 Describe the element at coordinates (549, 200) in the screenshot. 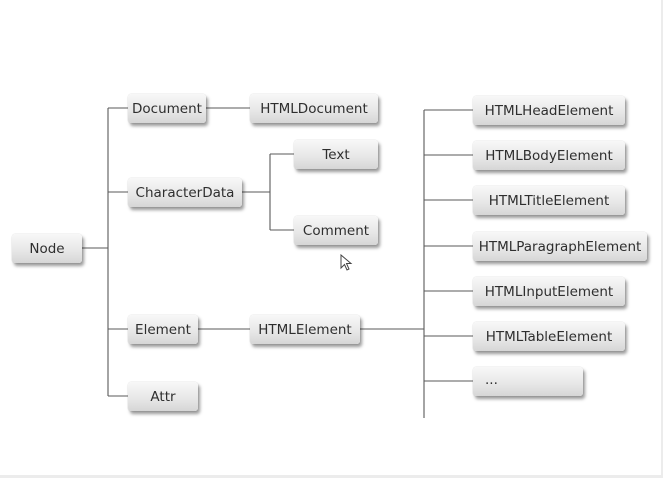

I see `html-title-element-box: HTMLTitleElement` at that location.